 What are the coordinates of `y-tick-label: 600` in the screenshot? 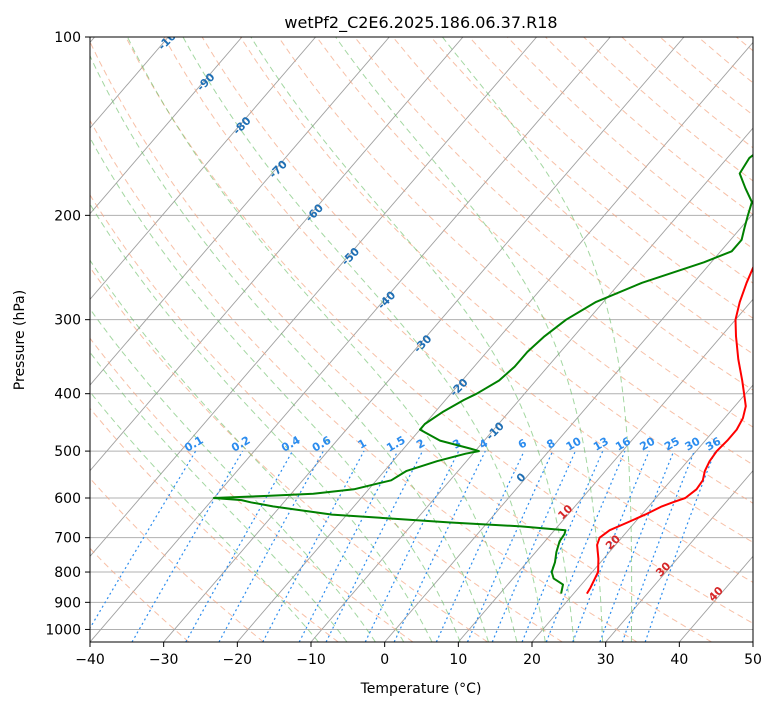 It's located at (67, 499).